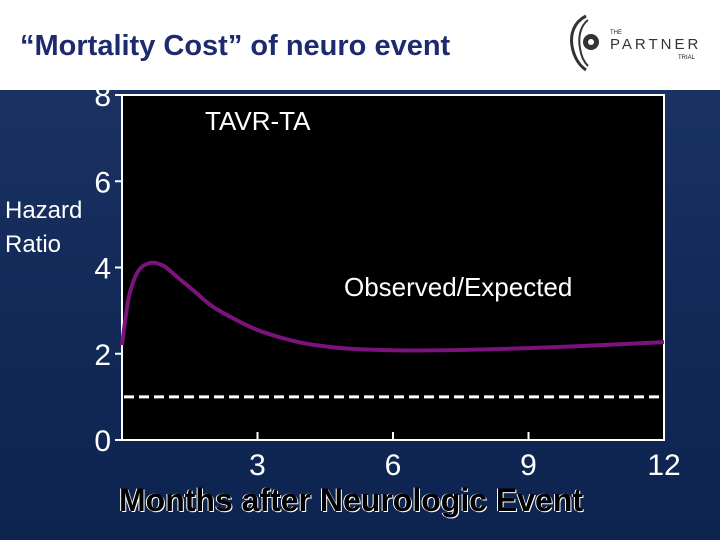 This screenshot has width=720, height=540. What do you see at coordinates (102, 182) in the screenshot?
I see `y-tick-label: 6` at bounding box center [102, 182].